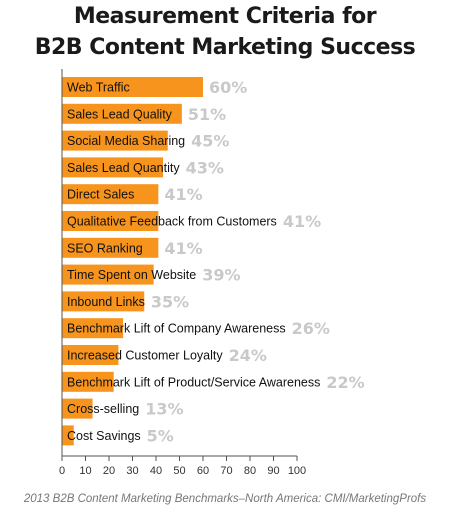 Image resolution: width=450 pixels, height=515 pixels. What do you see at coordinates (131, 275) in the screenshot?
I see `category-label: Time Spent on Website` at bounding box center [131, 275].